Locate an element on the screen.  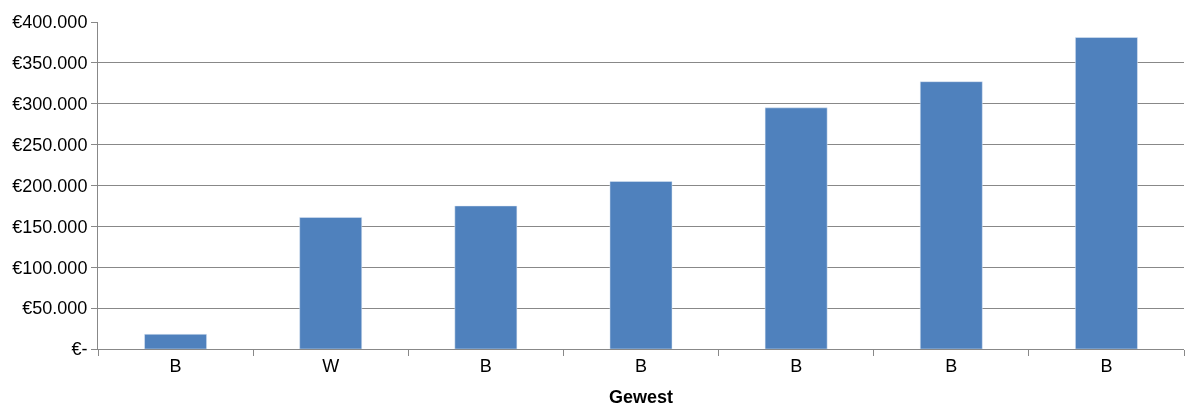
y-tick-label: €150.000 is located at coordinates (50, 226).